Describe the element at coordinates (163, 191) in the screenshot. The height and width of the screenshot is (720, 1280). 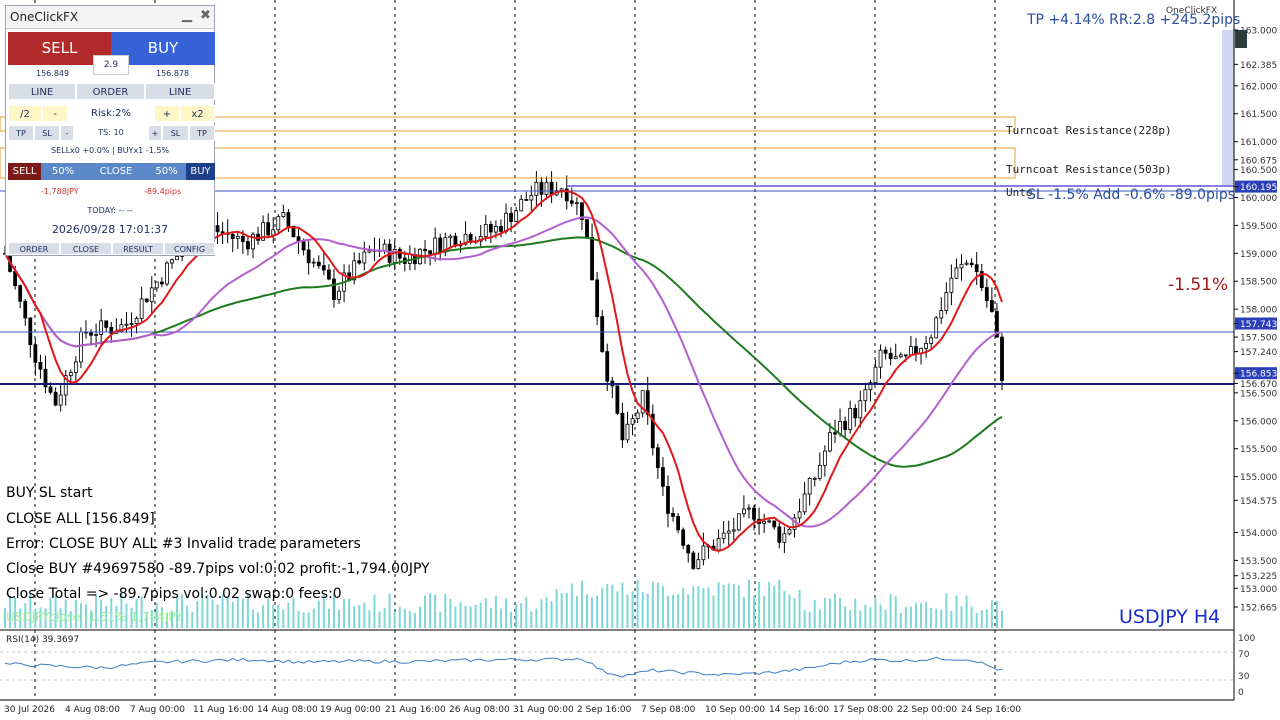
I see `profit-loss-pips: -89.4pips` at that location.